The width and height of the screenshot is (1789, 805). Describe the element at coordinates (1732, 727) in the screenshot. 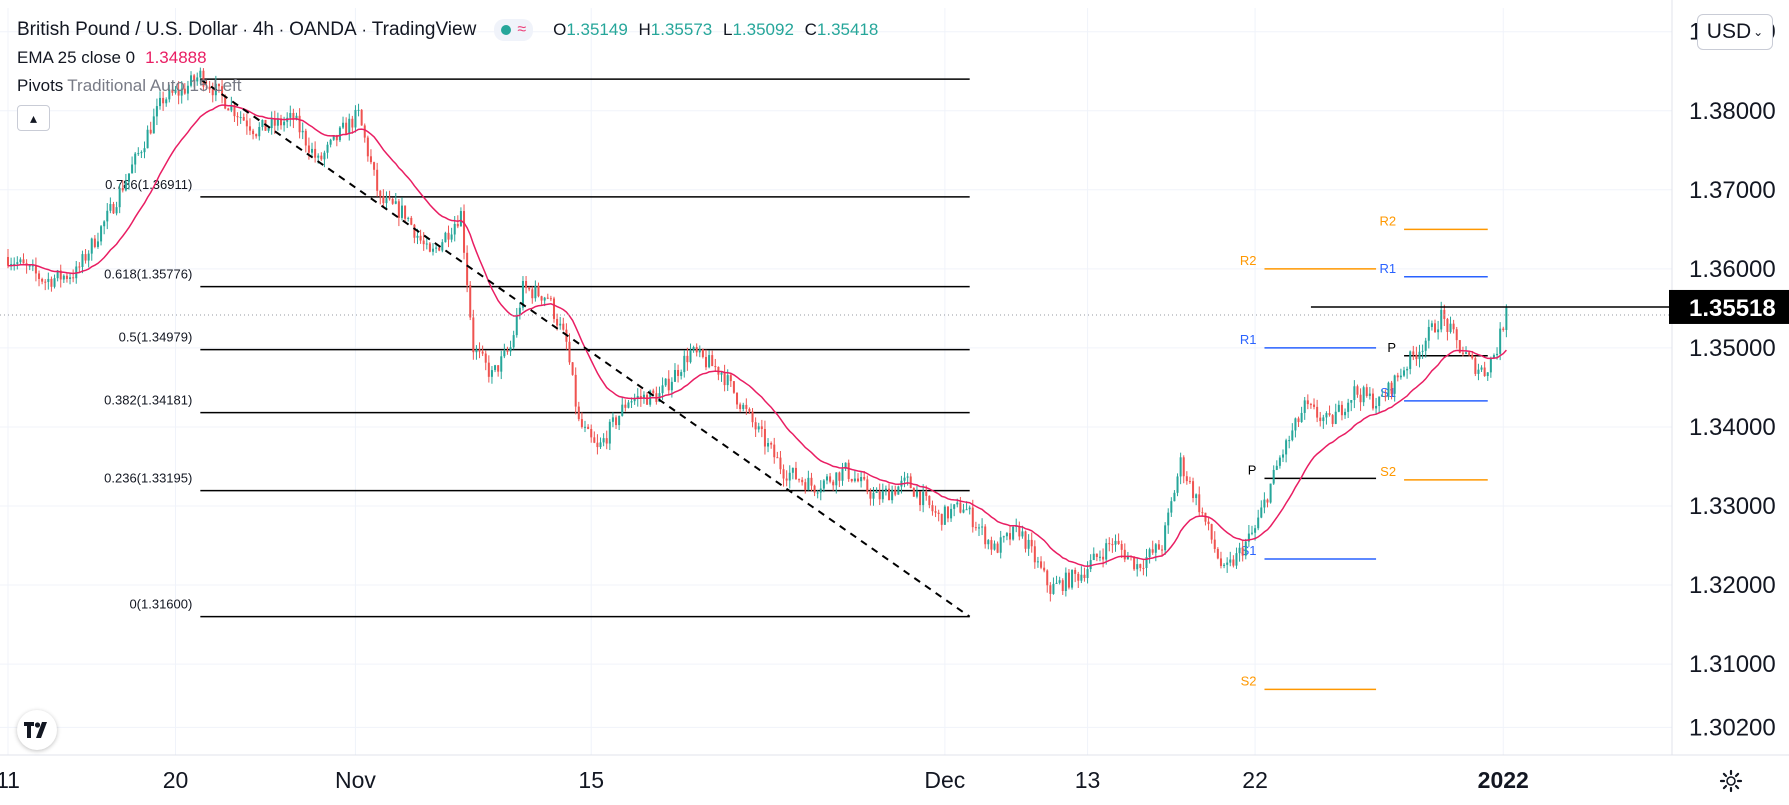

I see `price-tick-label: 1.30200` at that location.